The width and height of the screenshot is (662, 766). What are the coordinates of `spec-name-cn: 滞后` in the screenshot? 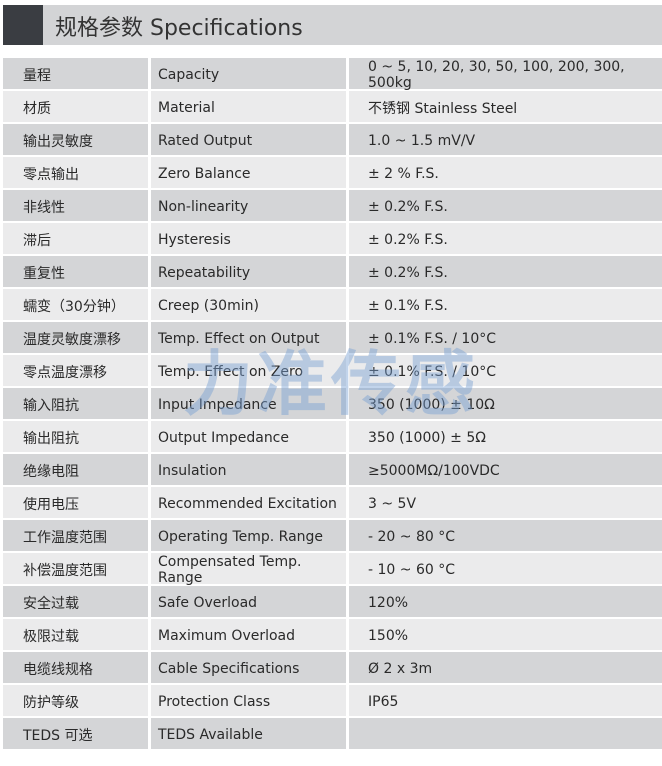 It's located at (75, 238).